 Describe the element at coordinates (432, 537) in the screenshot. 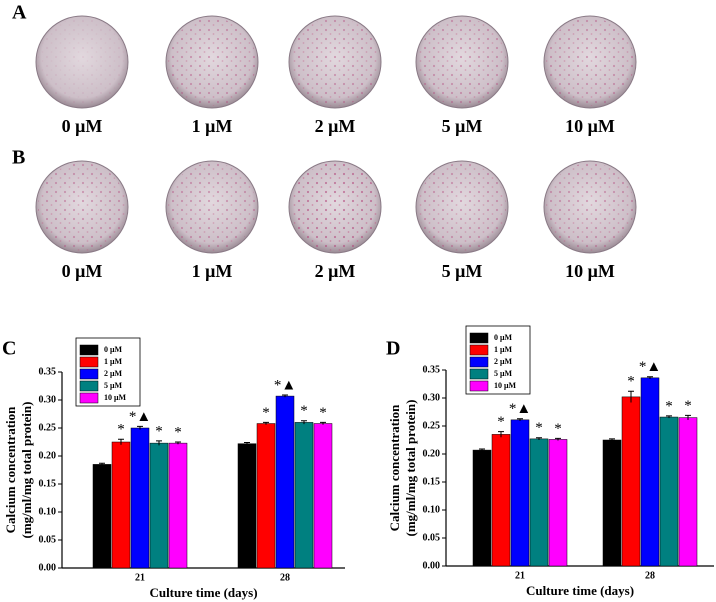

I see `y-tick-label: 0.05` at that location.